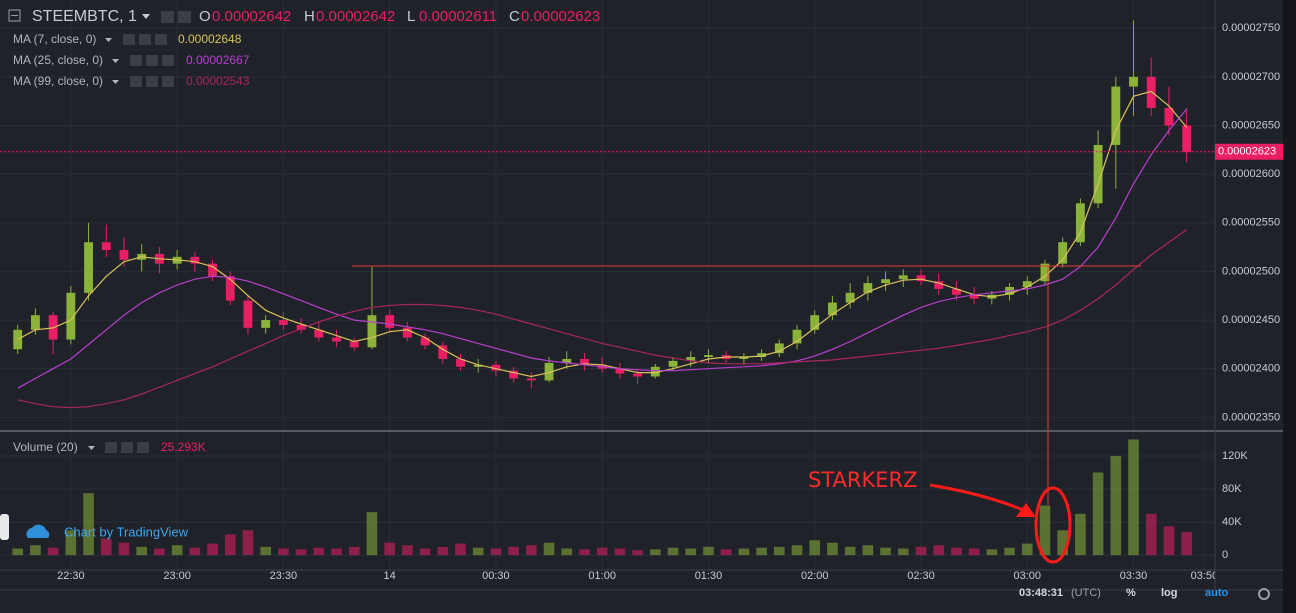 Image resolution: width=1296 pixels, height=613 pixels. What do you see at coordinates (980, 499) in the screenshot?
I see `drawn-arrow` at bounding box center [980, 499].